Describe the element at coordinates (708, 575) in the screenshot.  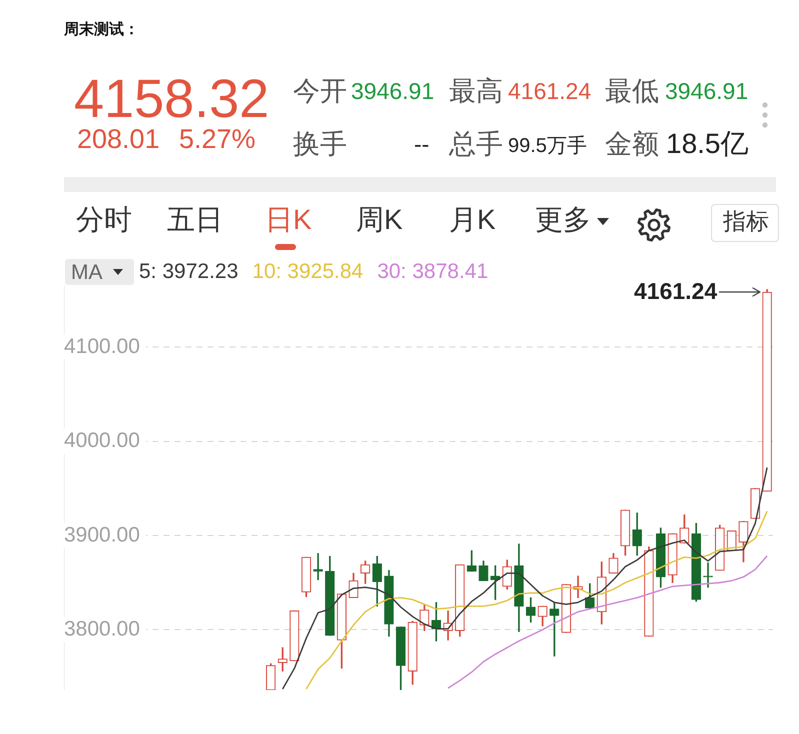
I see `candlestick` at that location.